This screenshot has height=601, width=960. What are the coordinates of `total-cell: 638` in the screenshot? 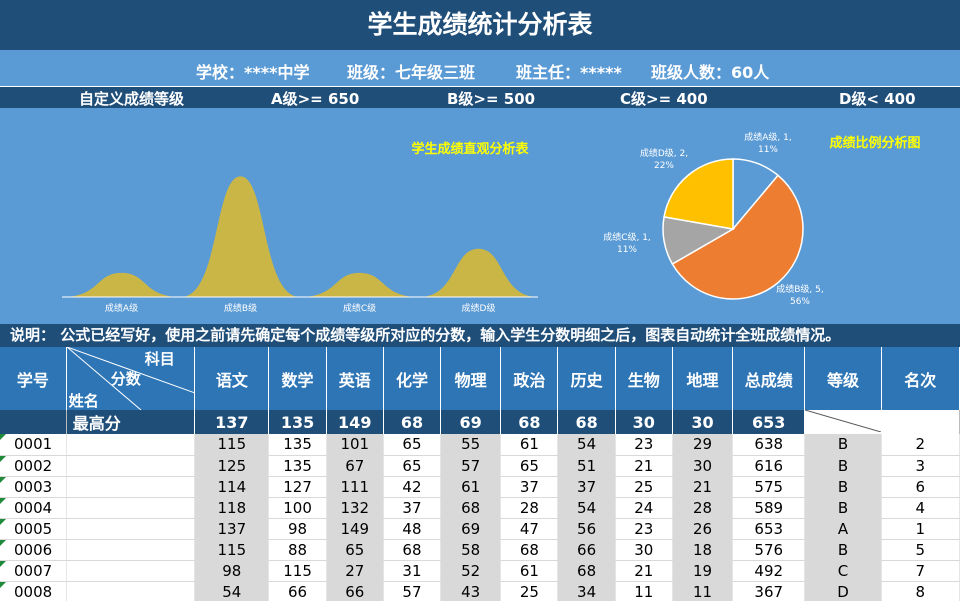 It's located at (769, 445).